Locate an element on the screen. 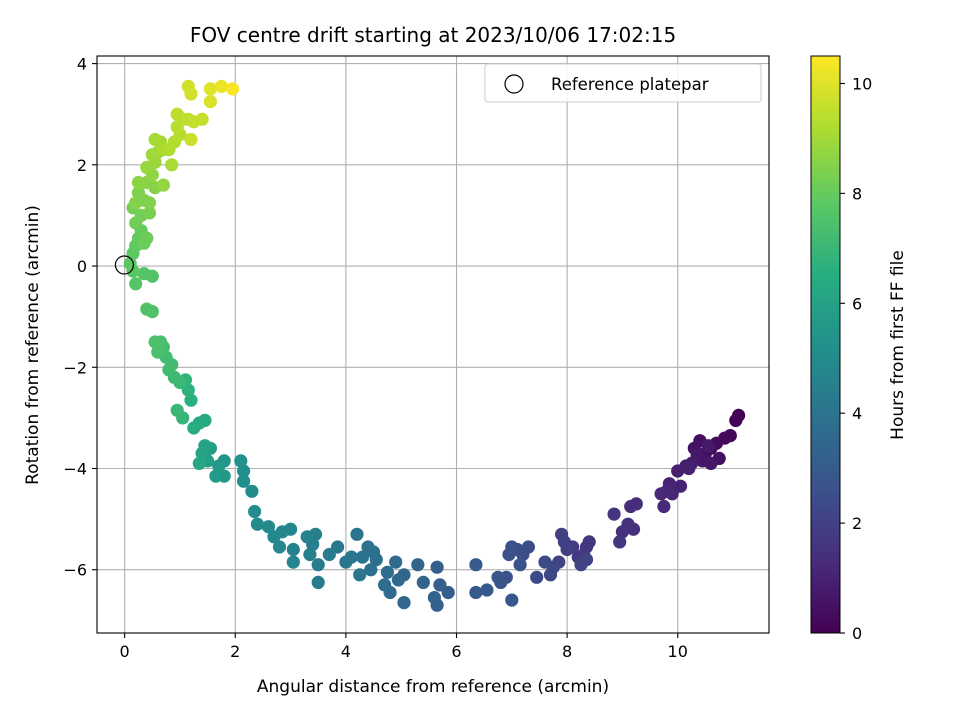  y-tick-label: −4 is located at coordinates (75, 469).